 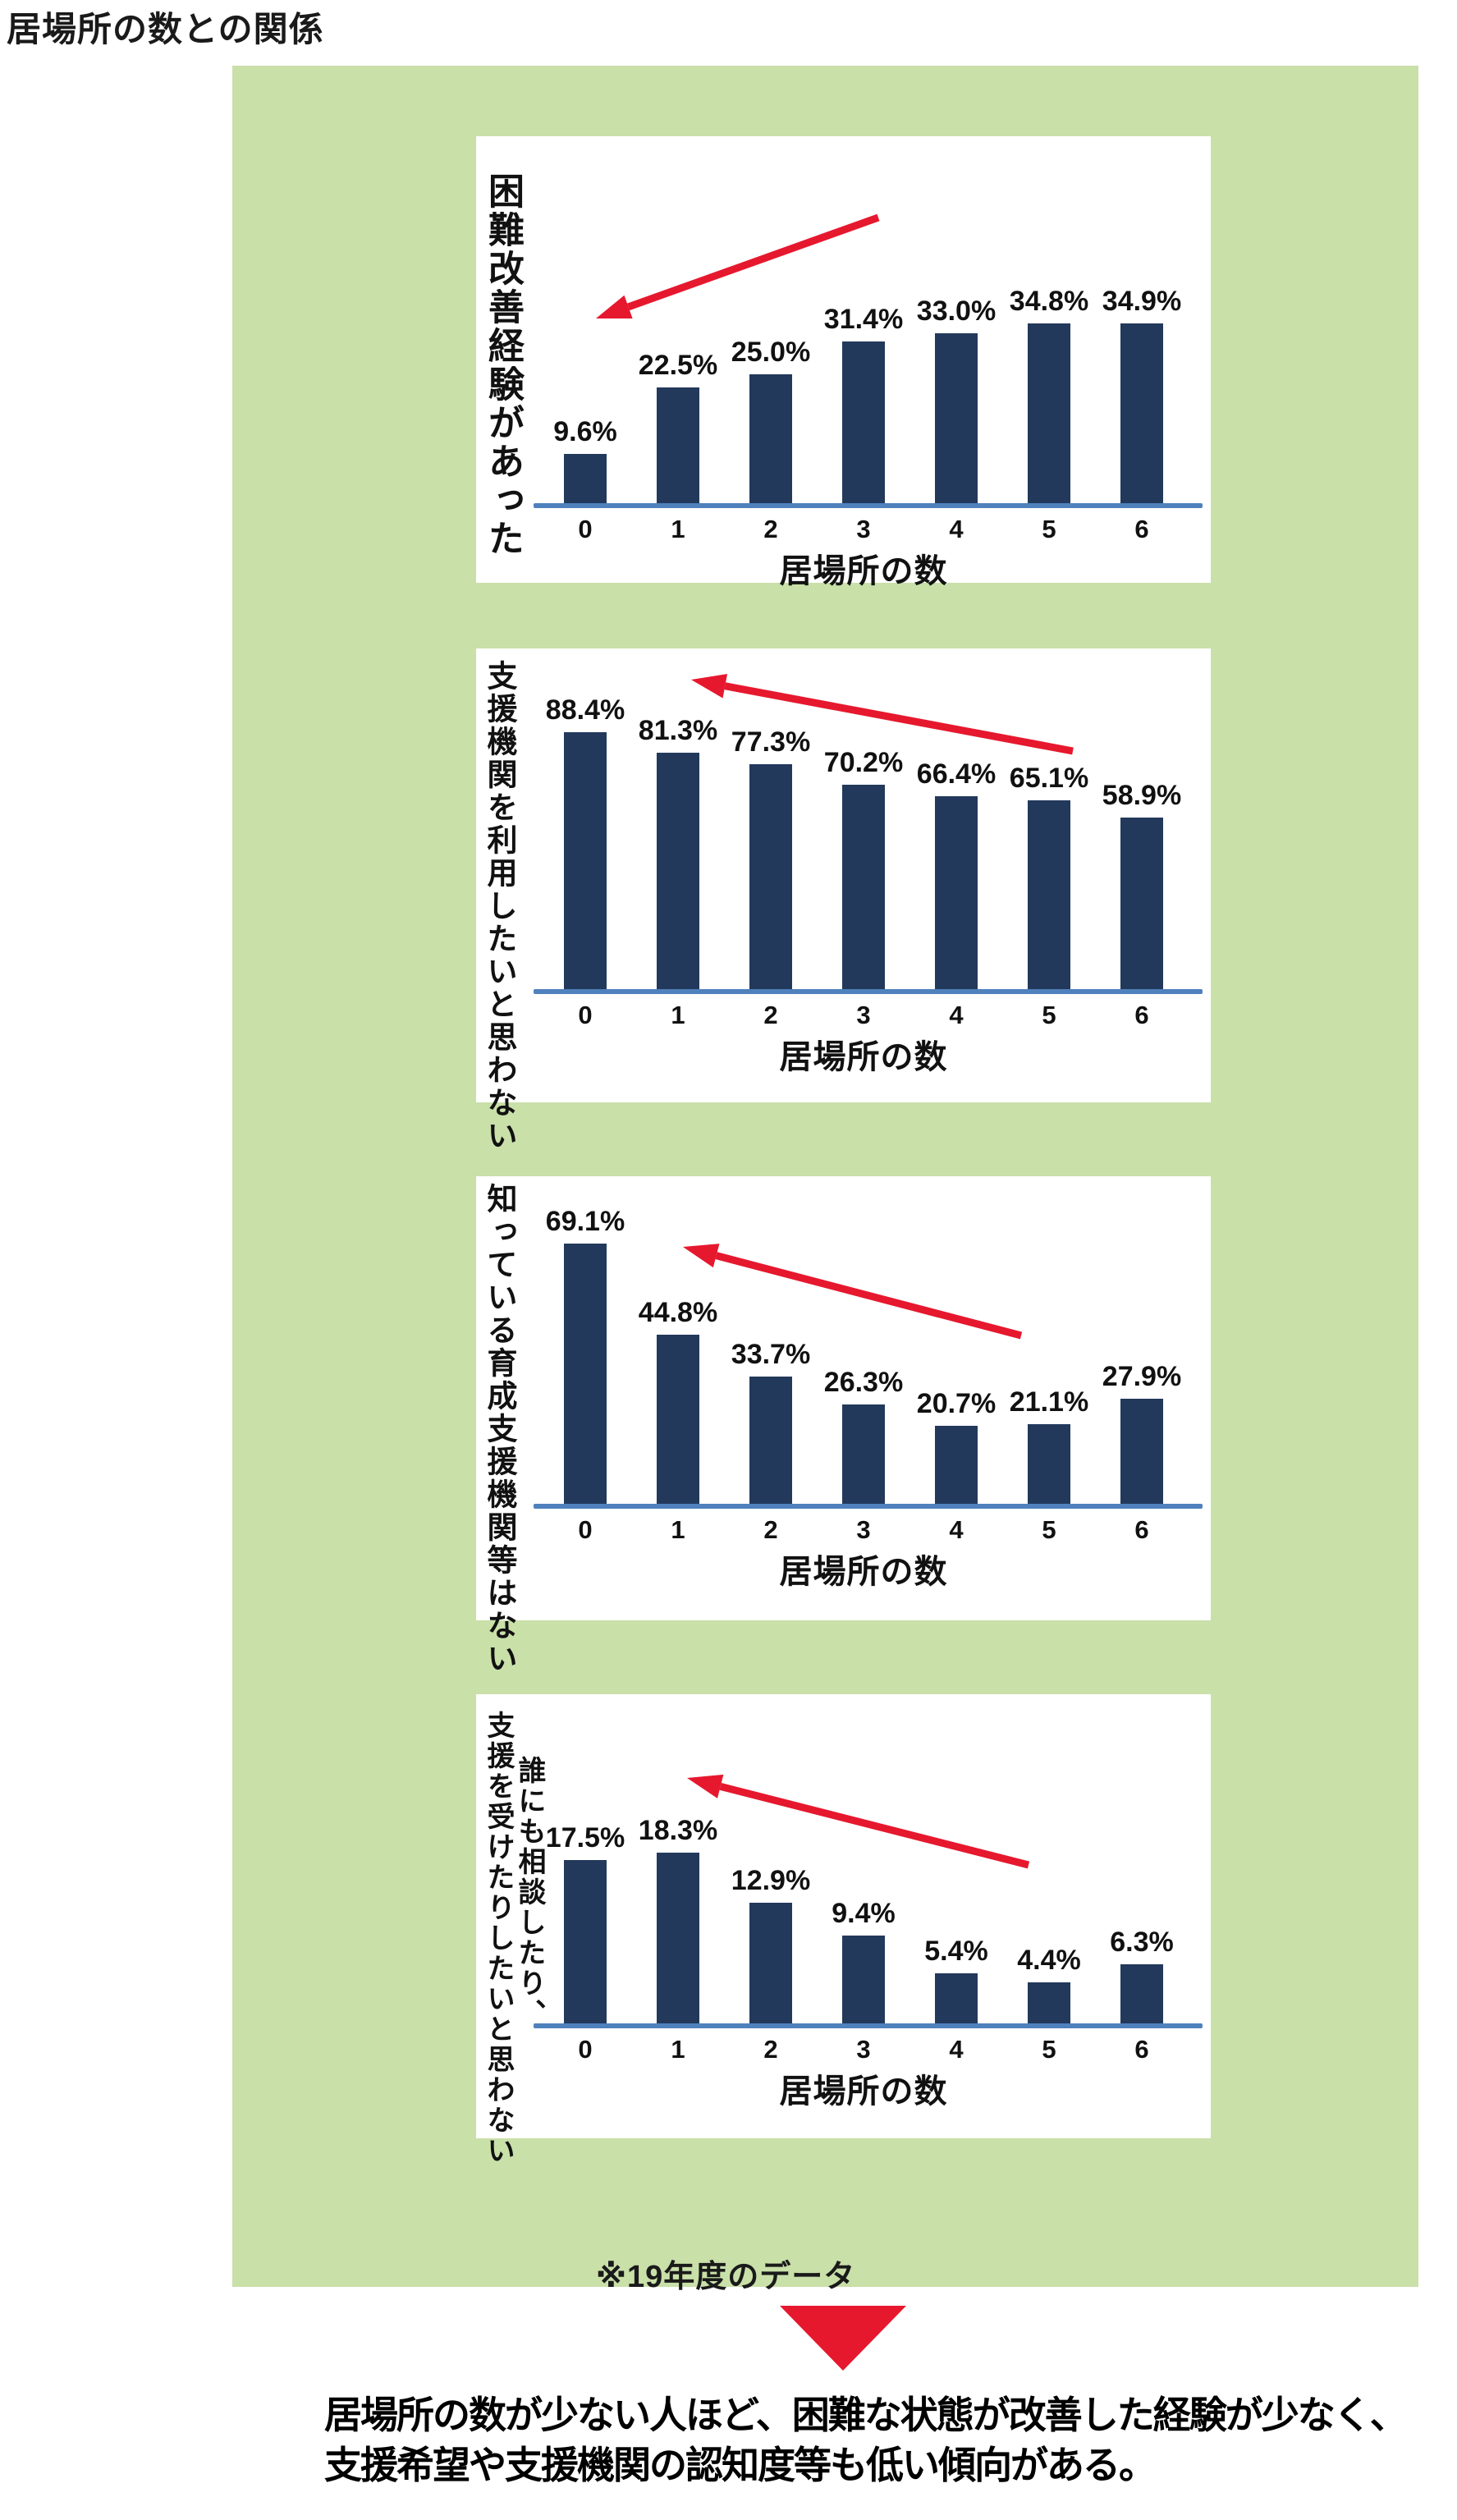 What do you see at coordinates (771, 1354) in the screenshot?
I see `value-label: 33.7%` at bounding box center [771, 1354].